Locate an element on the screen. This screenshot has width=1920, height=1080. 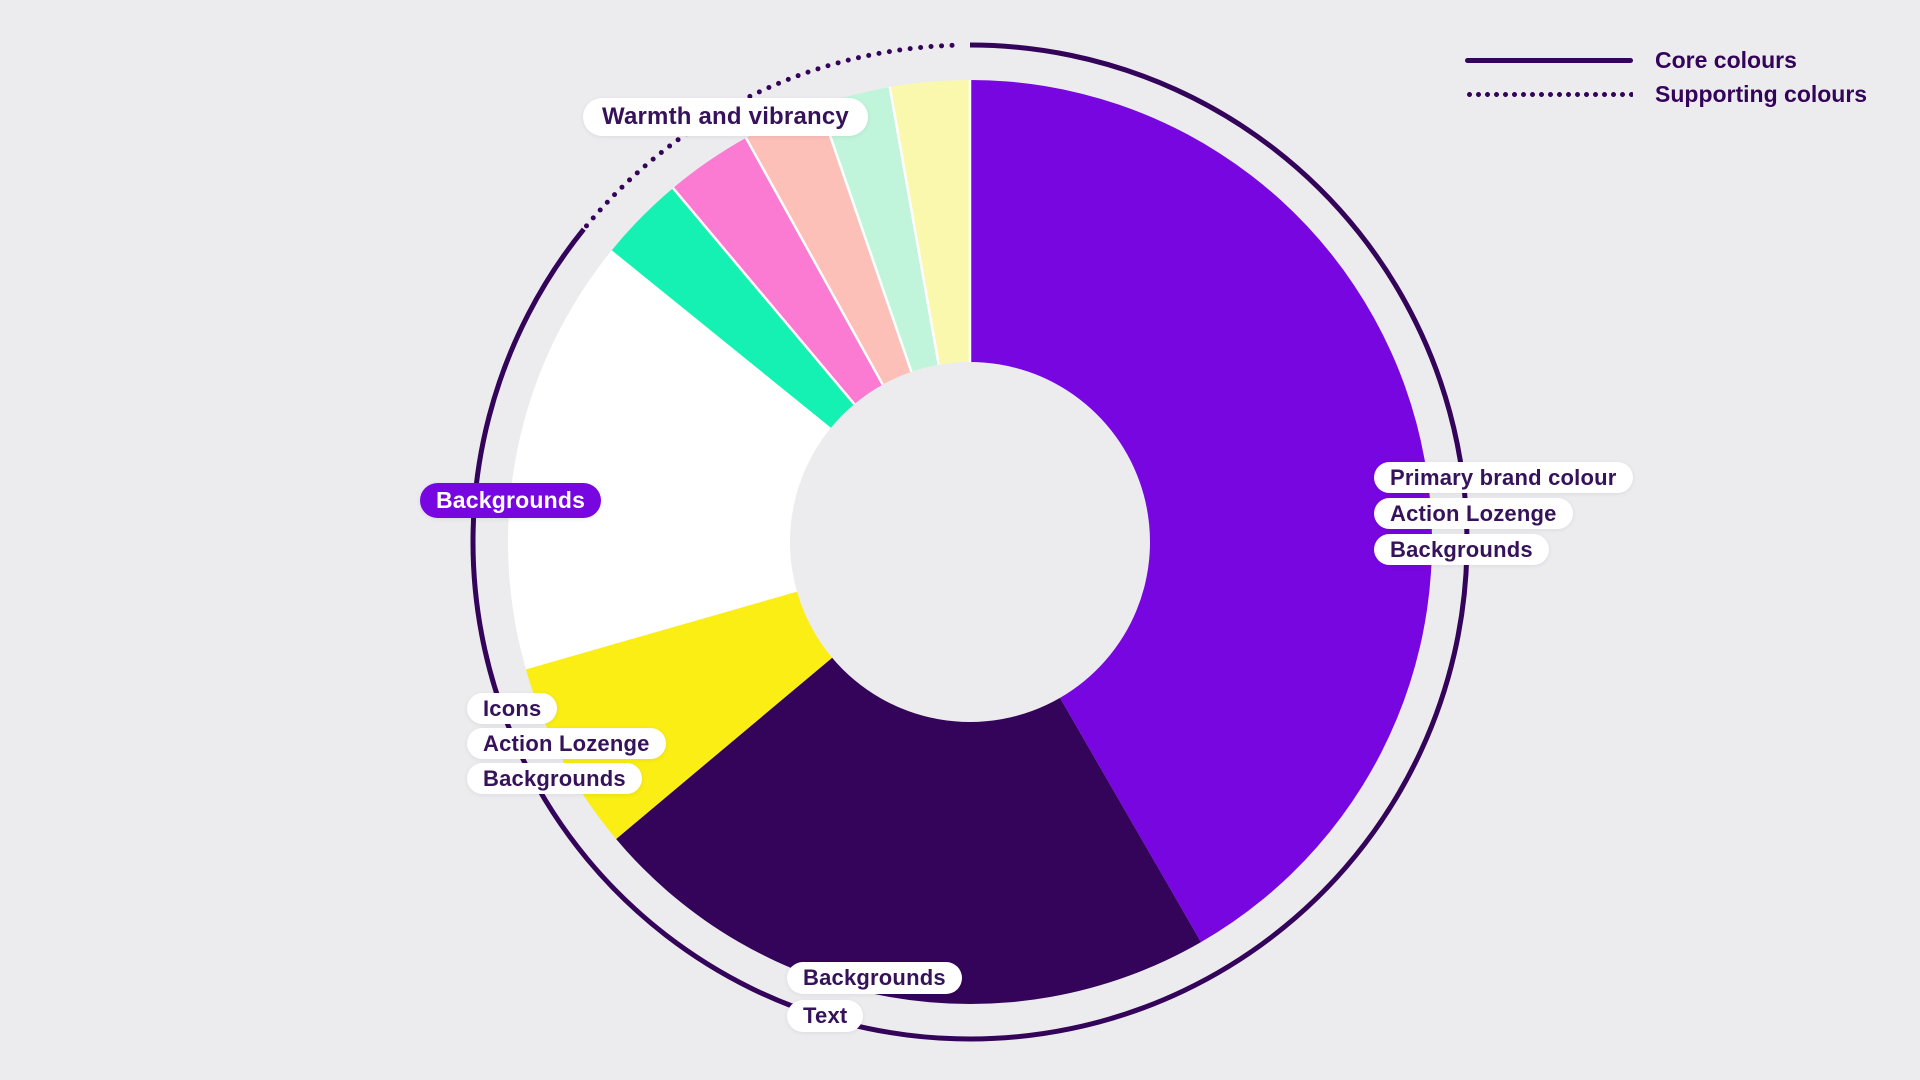
legend-label-core: Core colours is located at coordinates (1726, 59).